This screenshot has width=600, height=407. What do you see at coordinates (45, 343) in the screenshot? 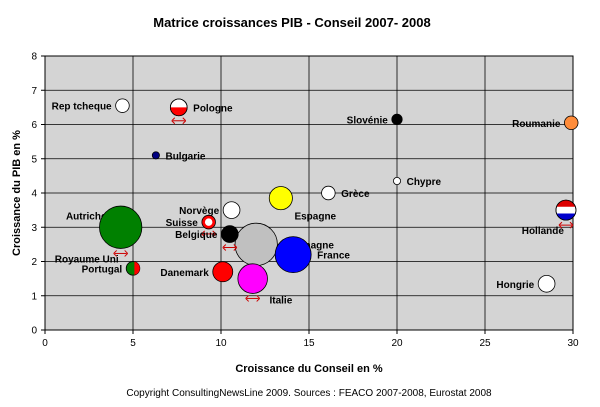
I see `x-tick-label: 0` at bounding box center [45, 343].